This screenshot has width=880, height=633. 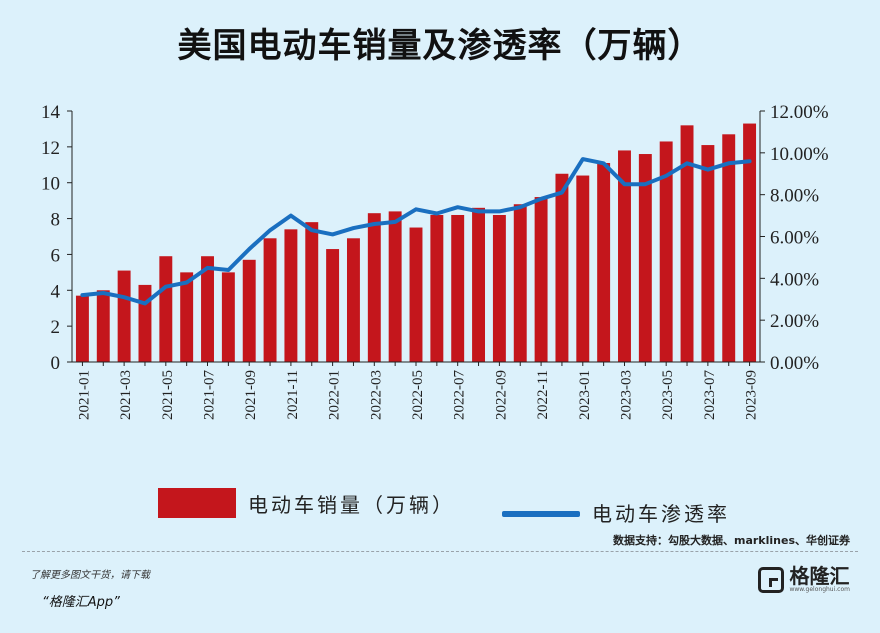 I want to click on x-tick-label: 2021-11, so click(x=293, y=394).